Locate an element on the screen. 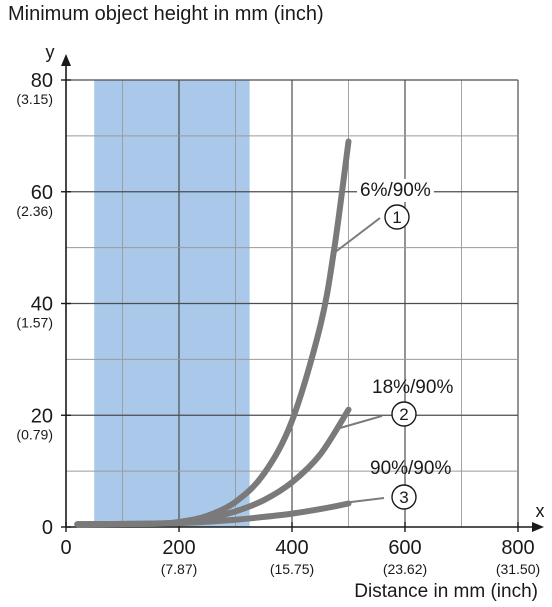 The image size is (552, 607). x-tick-label: 0 is located at coordinates (65, 548).